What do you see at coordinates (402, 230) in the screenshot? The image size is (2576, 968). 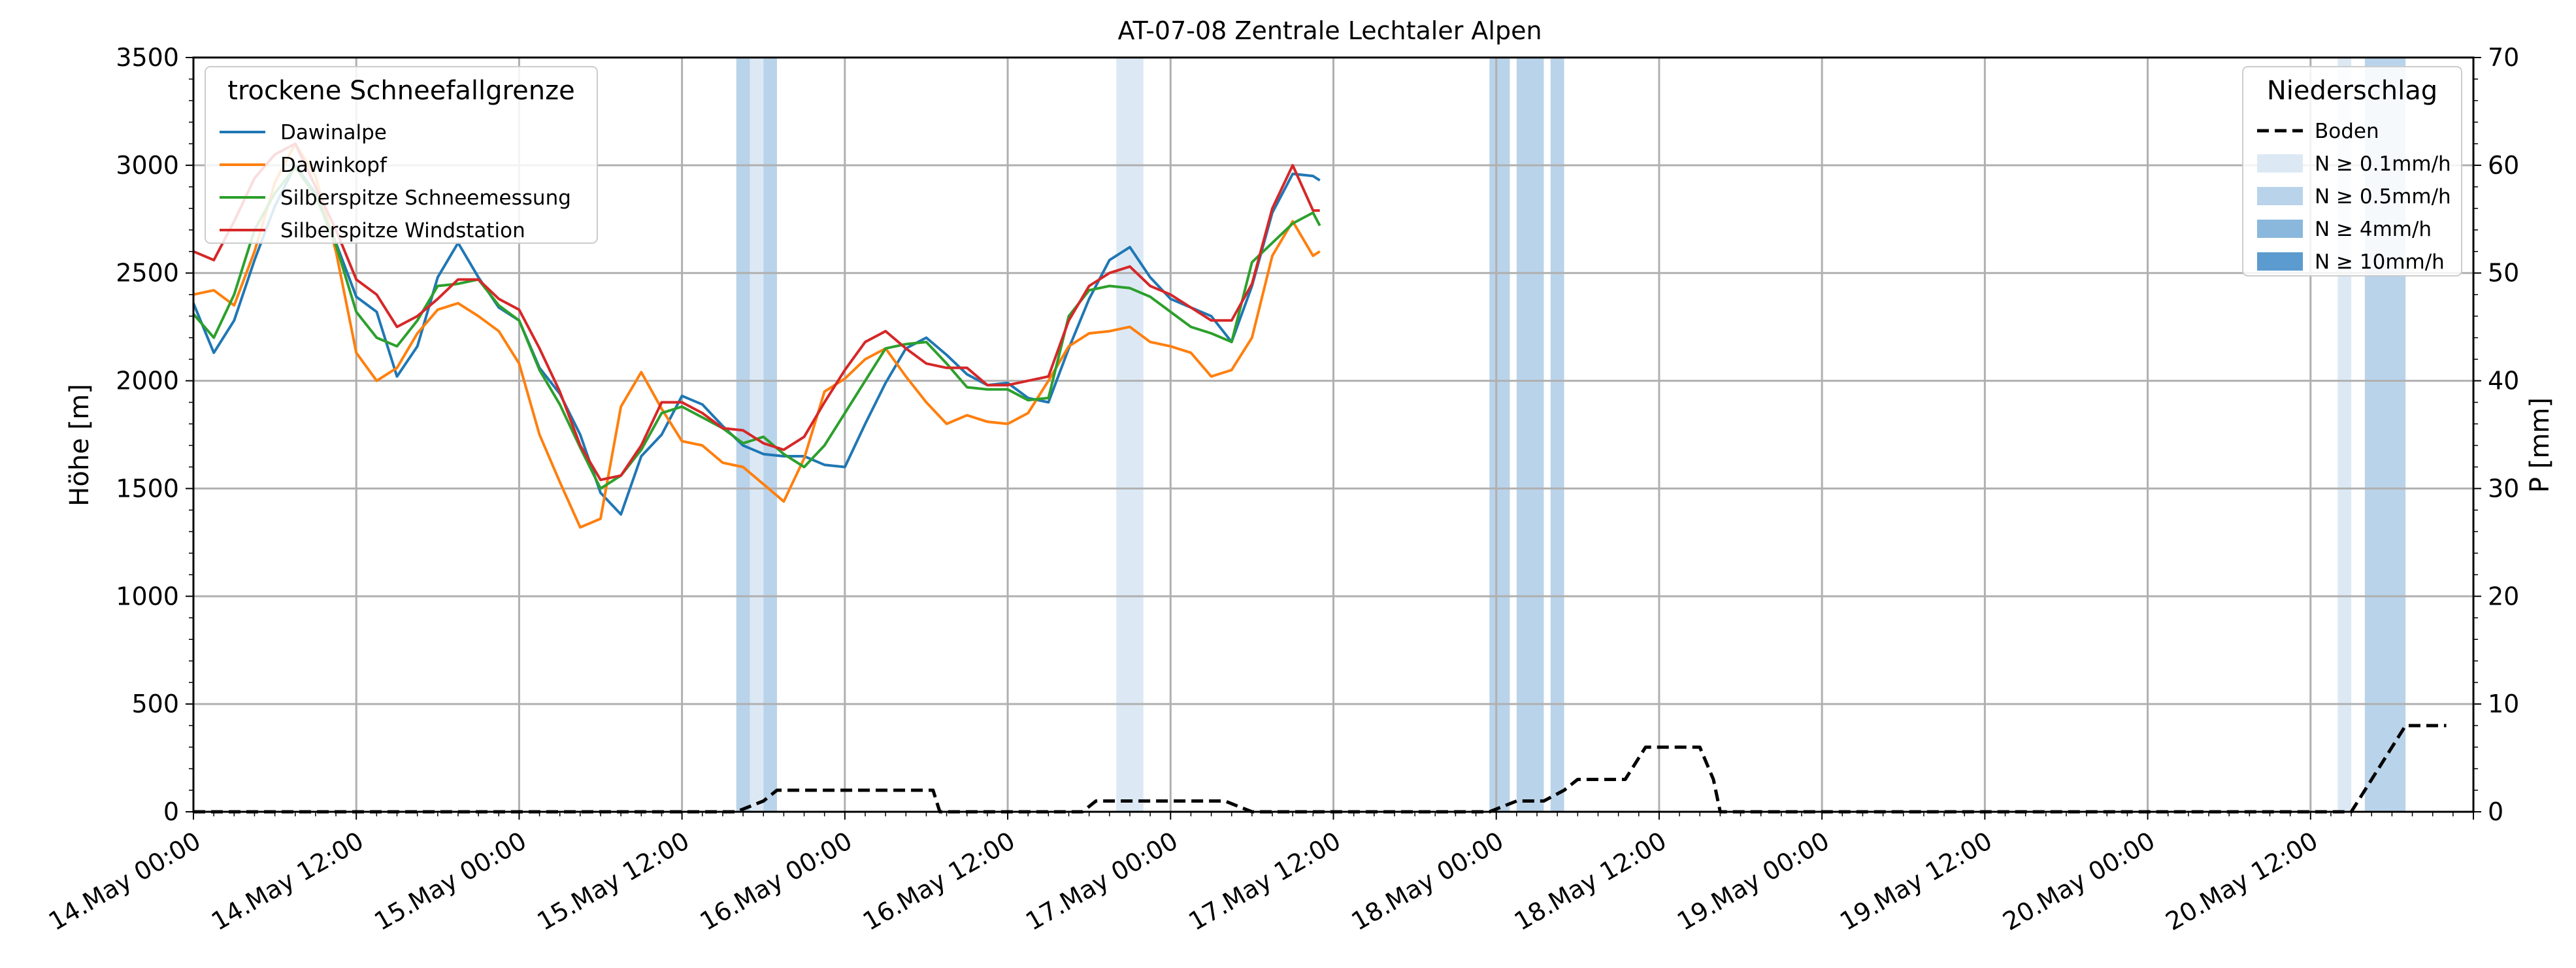 I see `legend-item-label: Silberspitze Windstation` at bounding box center [402, 230].